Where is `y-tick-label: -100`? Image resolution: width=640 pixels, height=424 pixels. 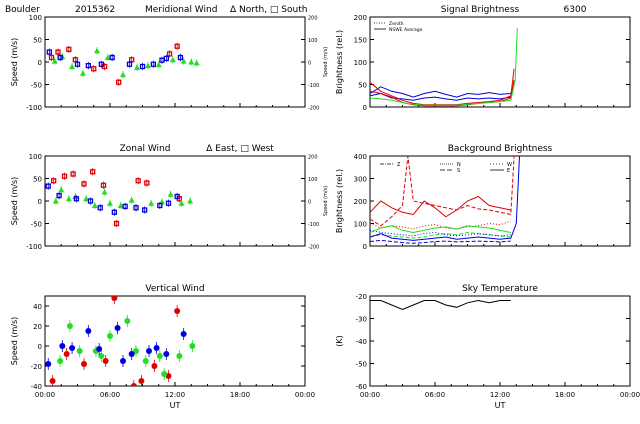 y-tick-label: -100 is located at coordinates (34, 108).